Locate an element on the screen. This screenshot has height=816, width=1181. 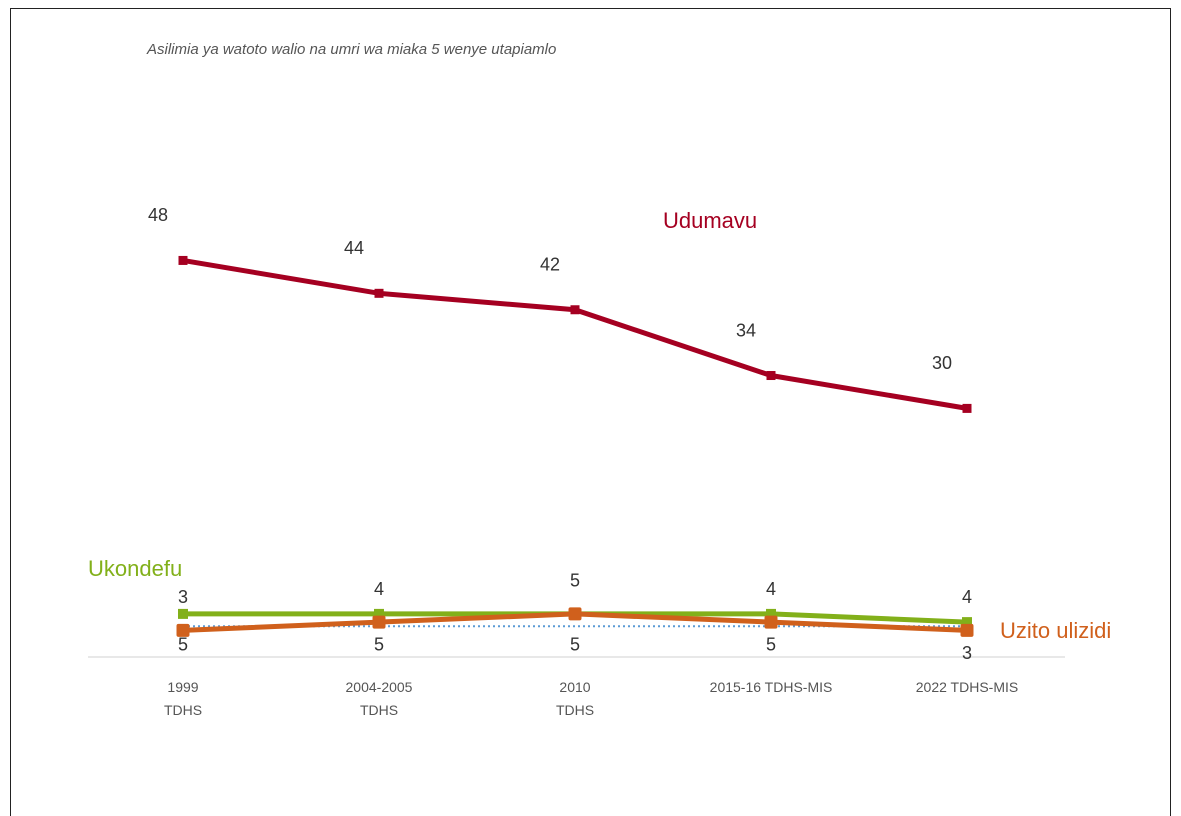
x-tick-line: 2010 is located at coordinates (574, 687).